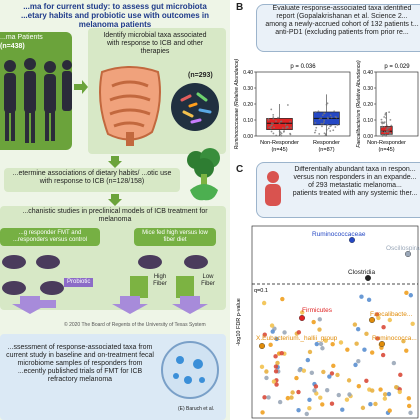  I want to click on taxon-label: Ruminococcaceae, so click(339, 234).